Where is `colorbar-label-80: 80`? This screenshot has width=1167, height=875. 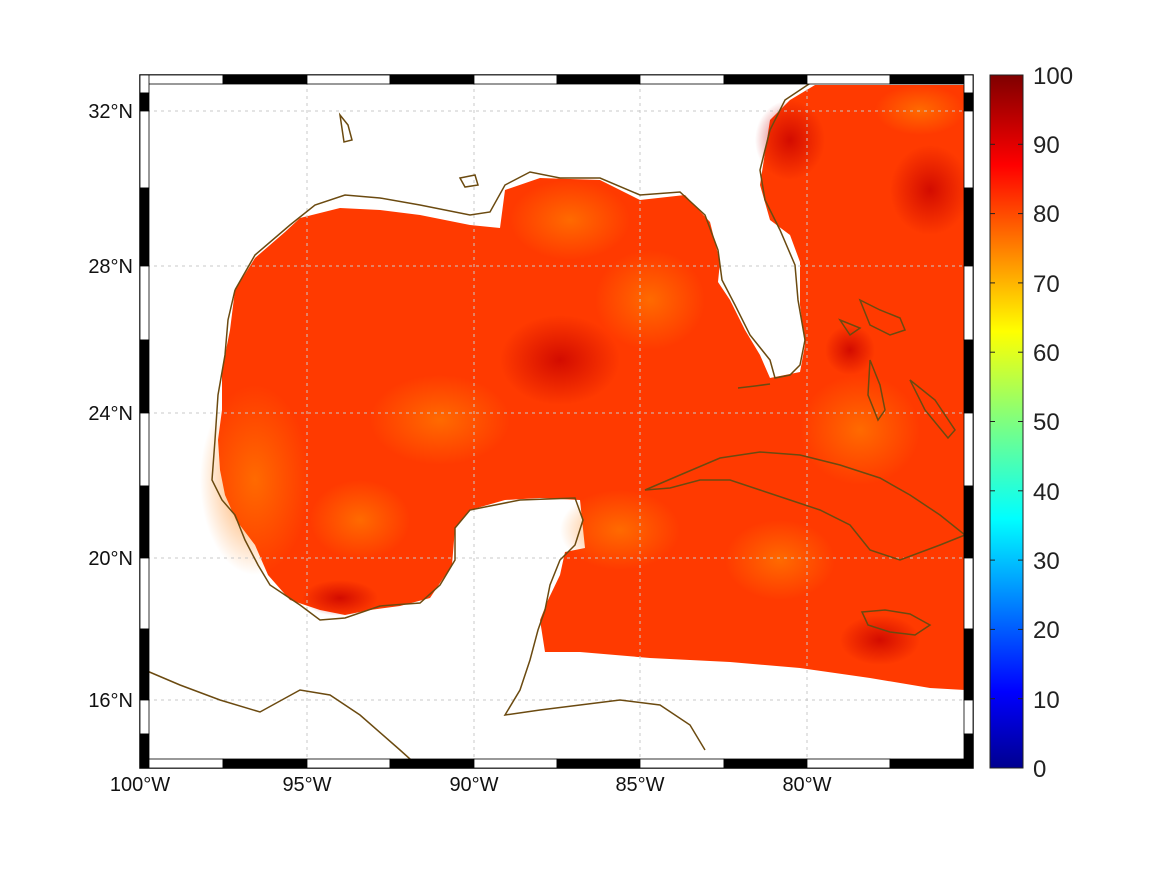
colorbar-label-80: 80 is located at coordinates (1046, 214).